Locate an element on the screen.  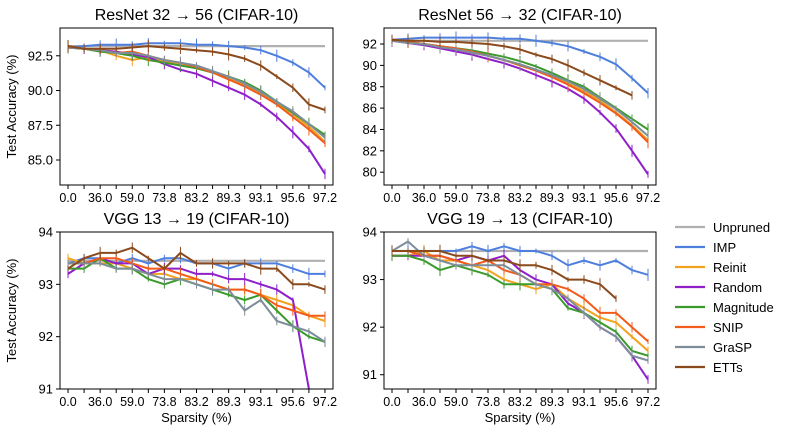
legend-label-snip: SNIP is located at coordinates (728, 327).